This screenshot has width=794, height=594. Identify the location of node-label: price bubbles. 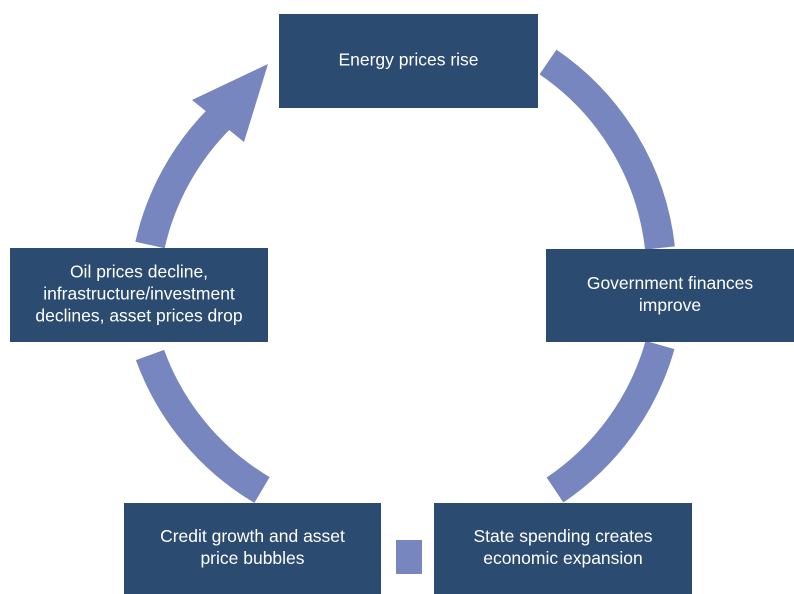
(252, 558).